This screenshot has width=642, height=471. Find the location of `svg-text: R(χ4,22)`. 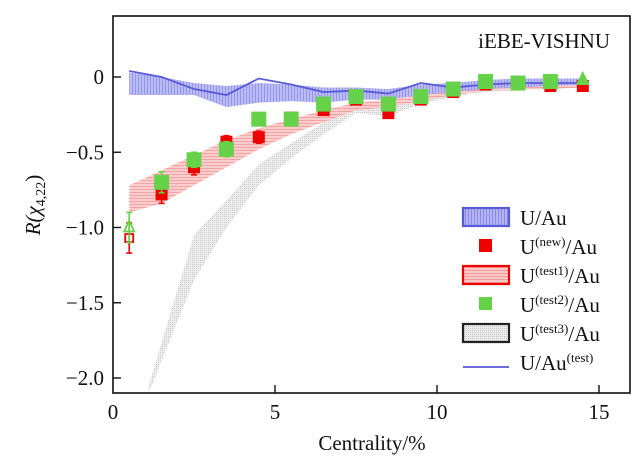

svg-text: R(χ4,22) is located at coordinates (35, 206).